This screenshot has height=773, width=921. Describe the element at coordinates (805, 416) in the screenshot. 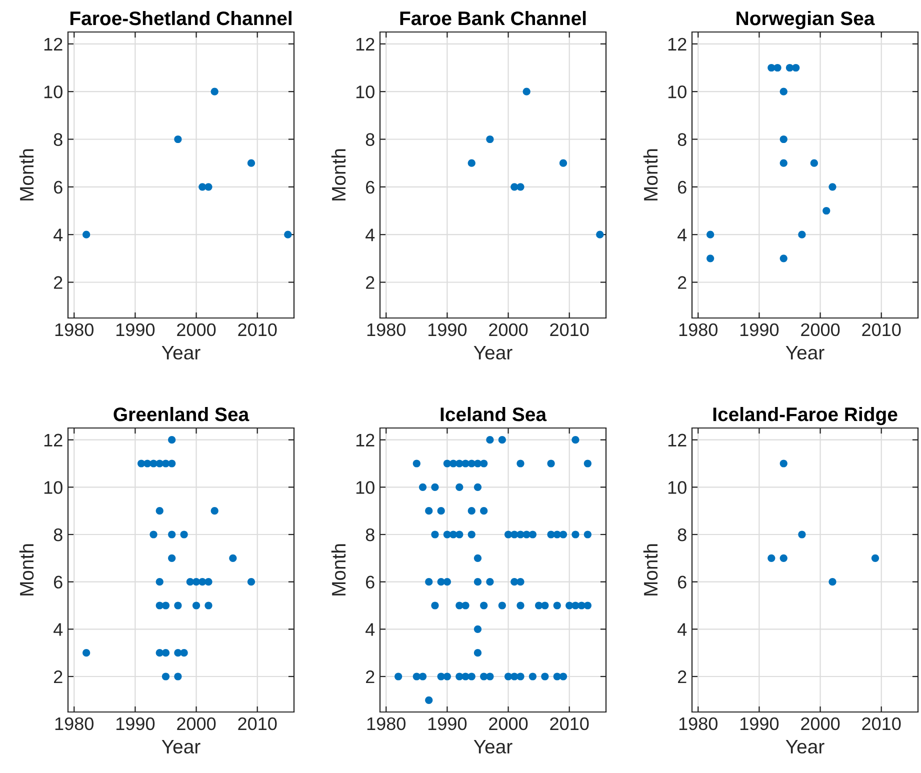

I see `chart-title: Iceland-Faroe Ridge` at that location.